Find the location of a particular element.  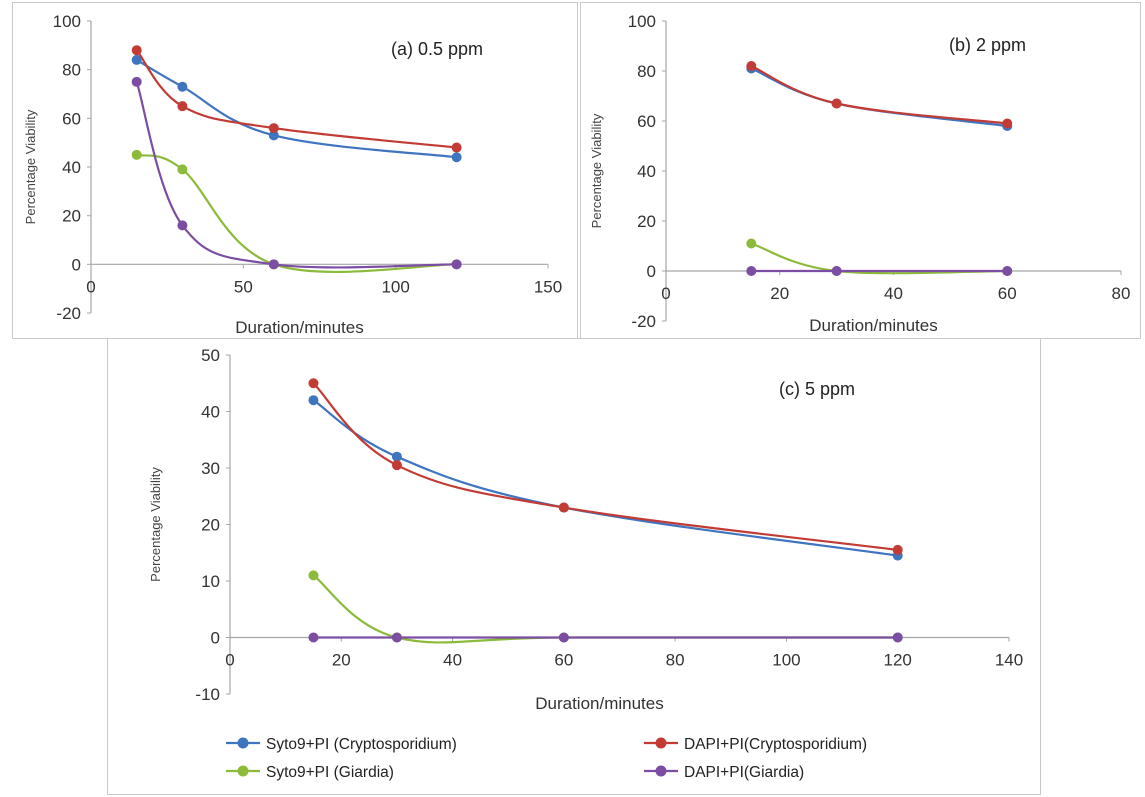

chart-title: (c) 5 ppm is located at coordinates (817, 389).